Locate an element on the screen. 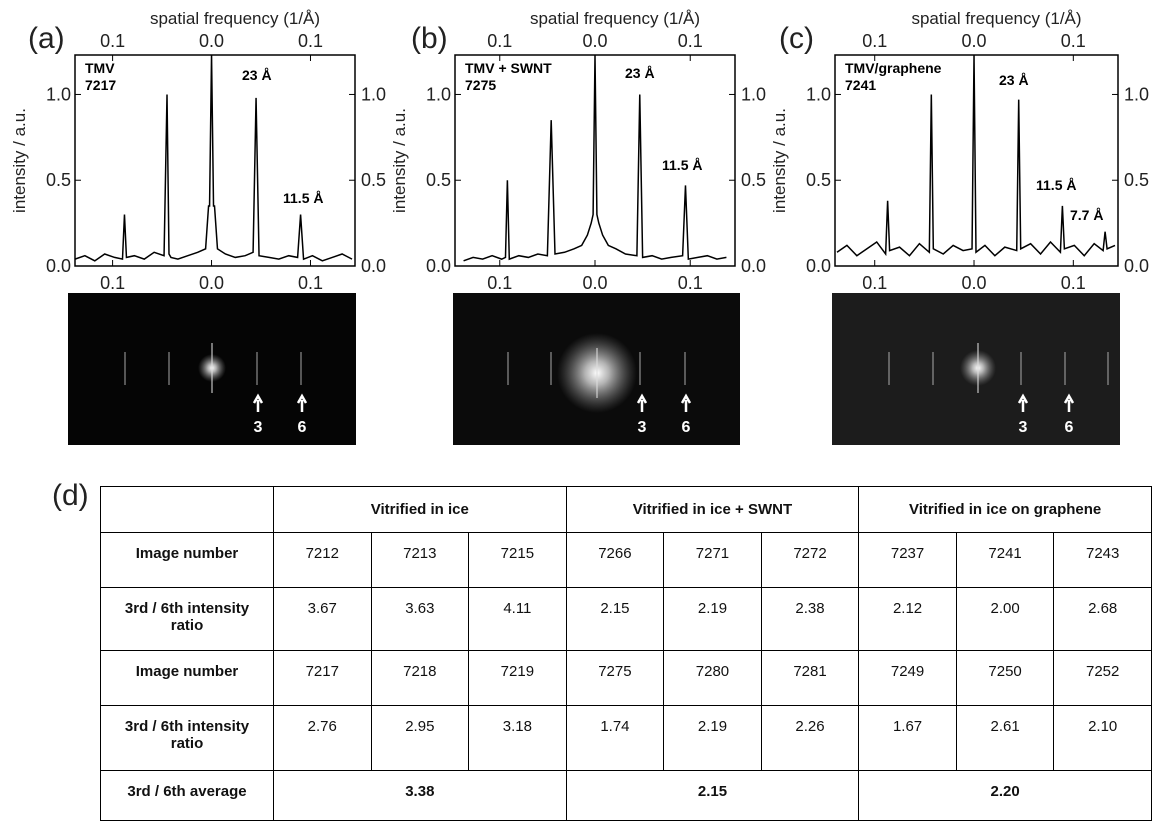 Image resolution: width=1161 pixels, height=824 pixels. table-cell: 2.00 is located at coordinates (1005, 619).